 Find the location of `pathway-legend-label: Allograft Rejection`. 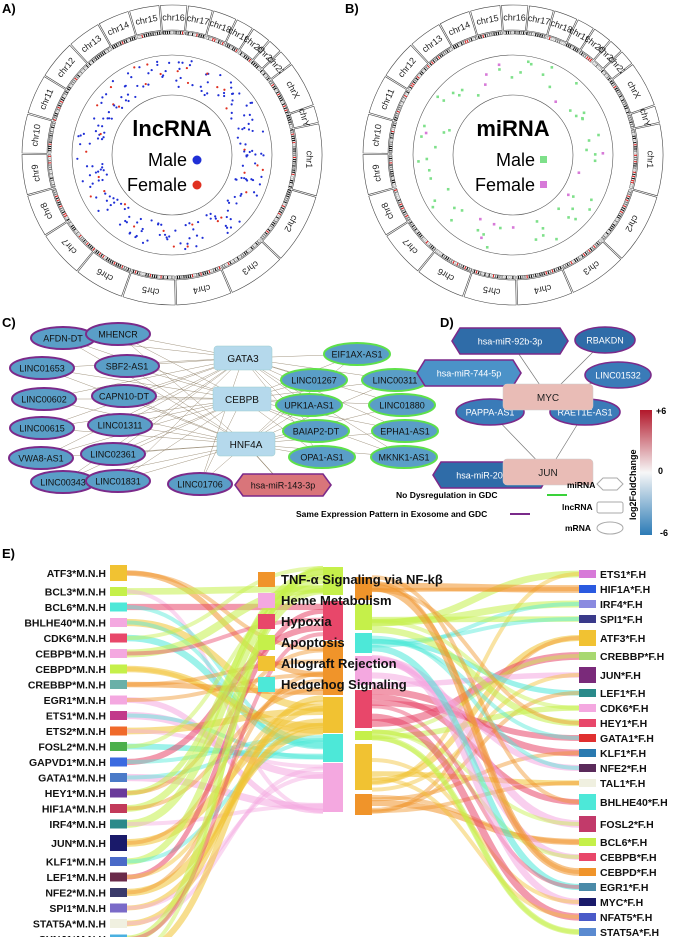

pathway-legend-label: Allograft Rejection is located at coordinates (339, 663).